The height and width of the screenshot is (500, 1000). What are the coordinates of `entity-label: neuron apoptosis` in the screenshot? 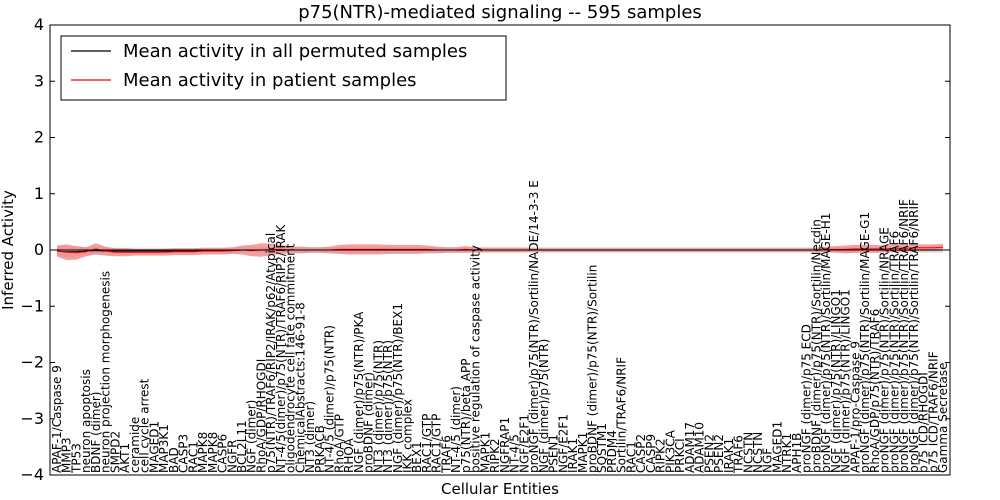 It's located at (86, 421).